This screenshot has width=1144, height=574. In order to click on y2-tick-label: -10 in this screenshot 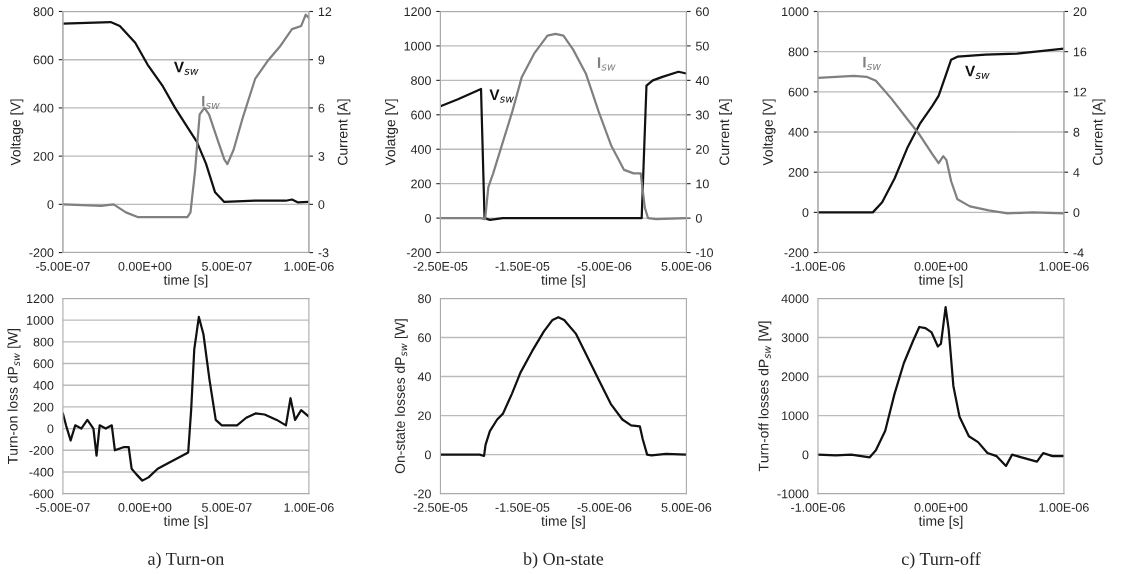, I will do `click(704, 253)`.